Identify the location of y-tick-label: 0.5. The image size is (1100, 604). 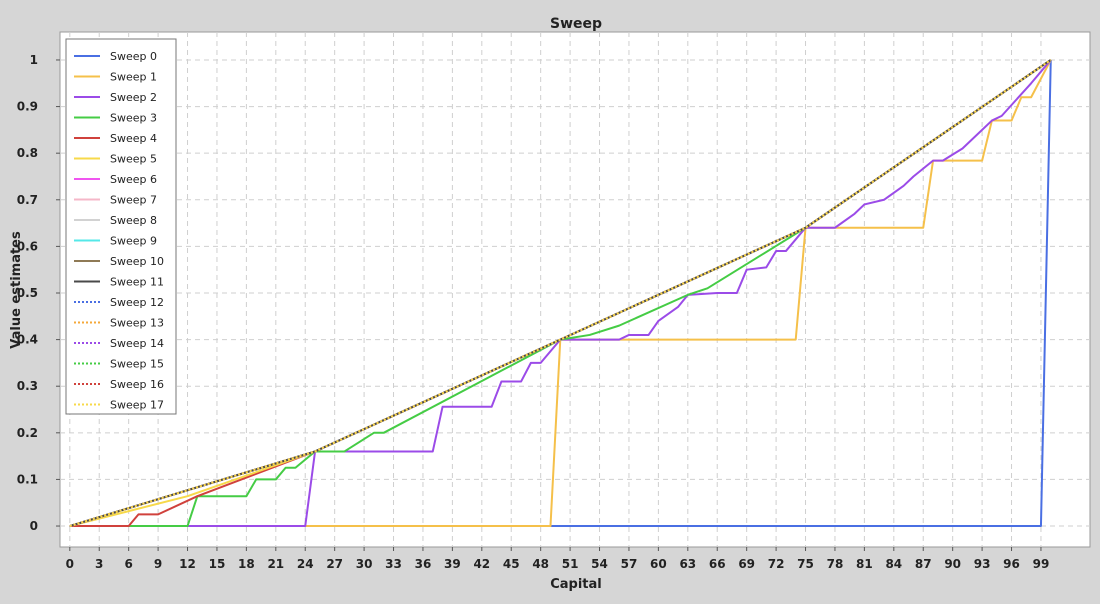
(27, 293).